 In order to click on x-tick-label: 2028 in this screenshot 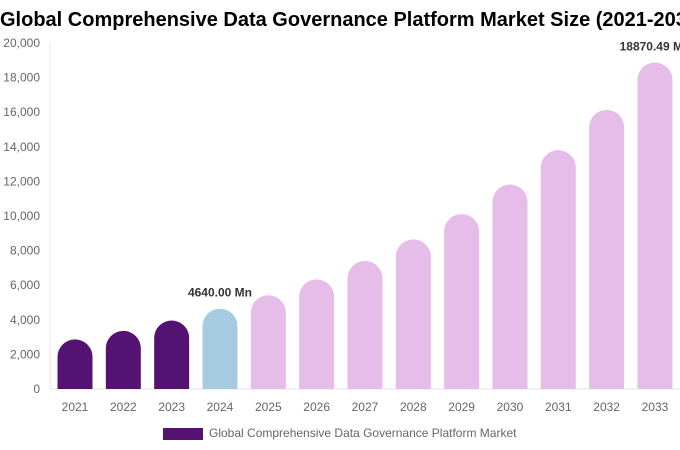, I will do `click(413, 407)`.